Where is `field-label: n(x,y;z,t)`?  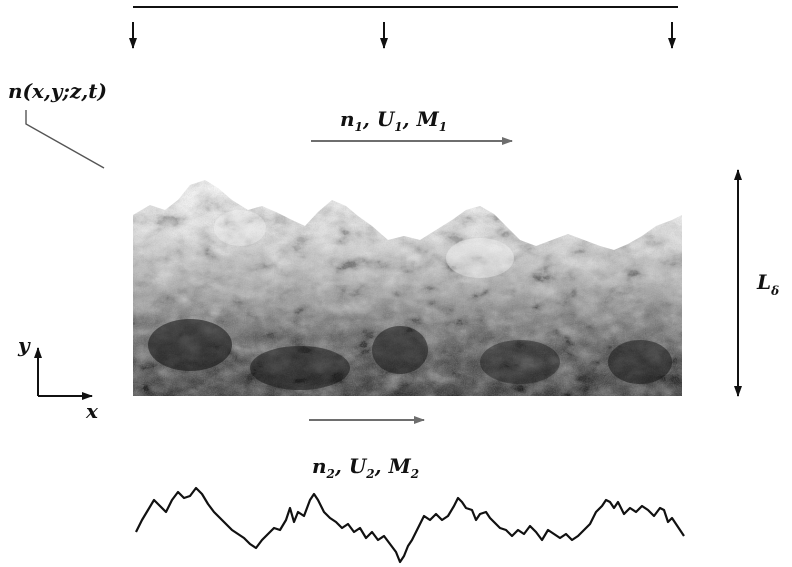 field-label: n(x,y;z,t) is located at coordinates (57, 91).